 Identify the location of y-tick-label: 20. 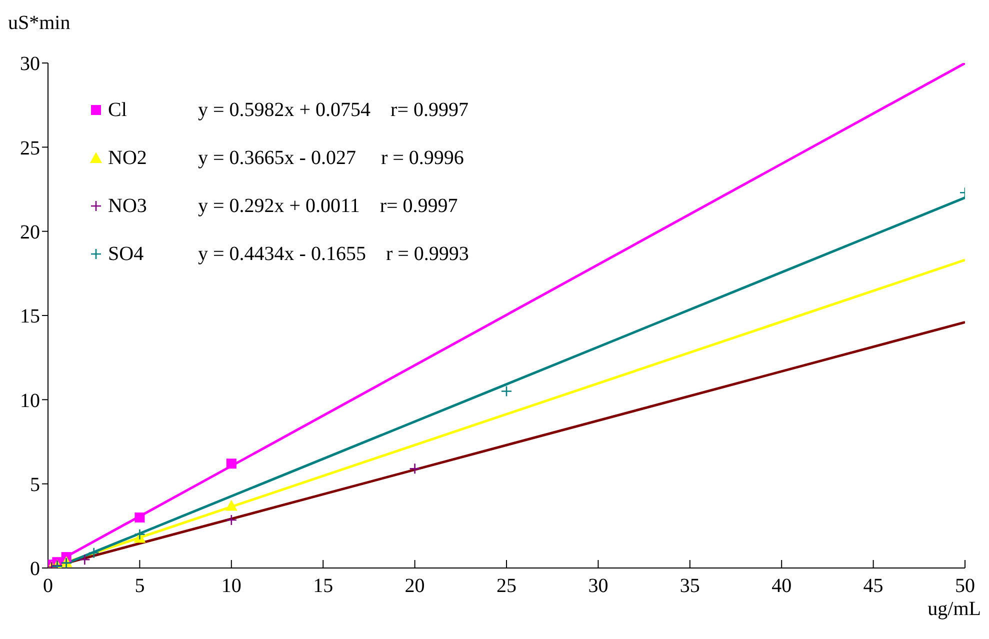
(30, 232).